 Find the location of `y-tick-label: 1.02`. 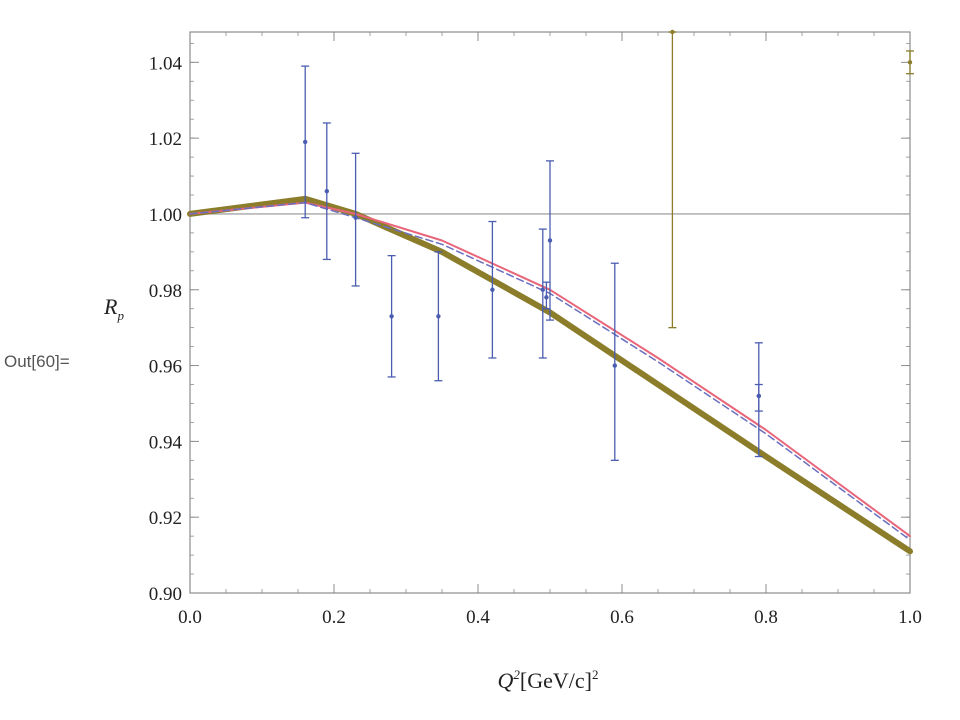

y-tick-label: 1.02 is located at coordinates (165, 139).